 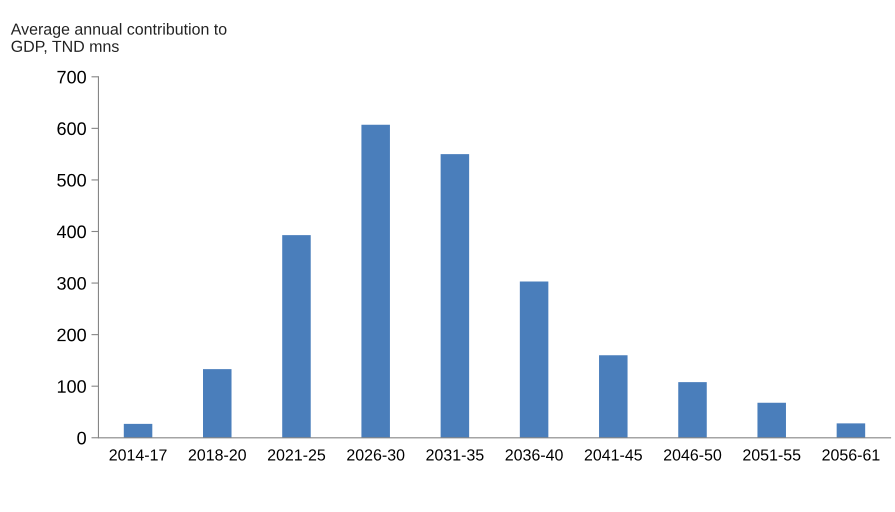 What do you see at coordinates (71, 283) in the screenshot?
I see `y-tick-label: 300` at bounding box center [71, 283].